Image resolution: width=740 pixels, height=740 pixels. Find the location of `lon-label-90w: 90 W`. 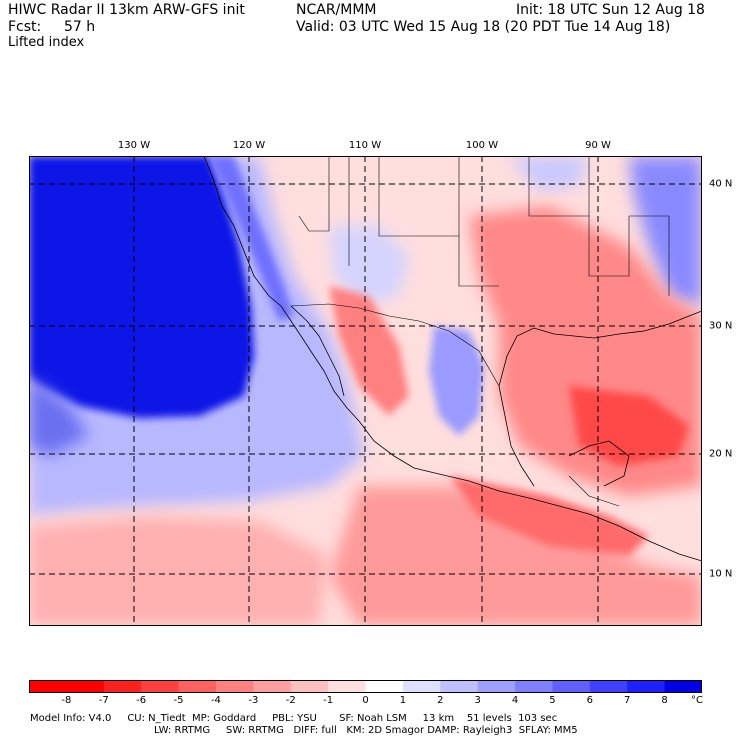

lon-label-90w: 90 W is located at coordinates (598, 145).